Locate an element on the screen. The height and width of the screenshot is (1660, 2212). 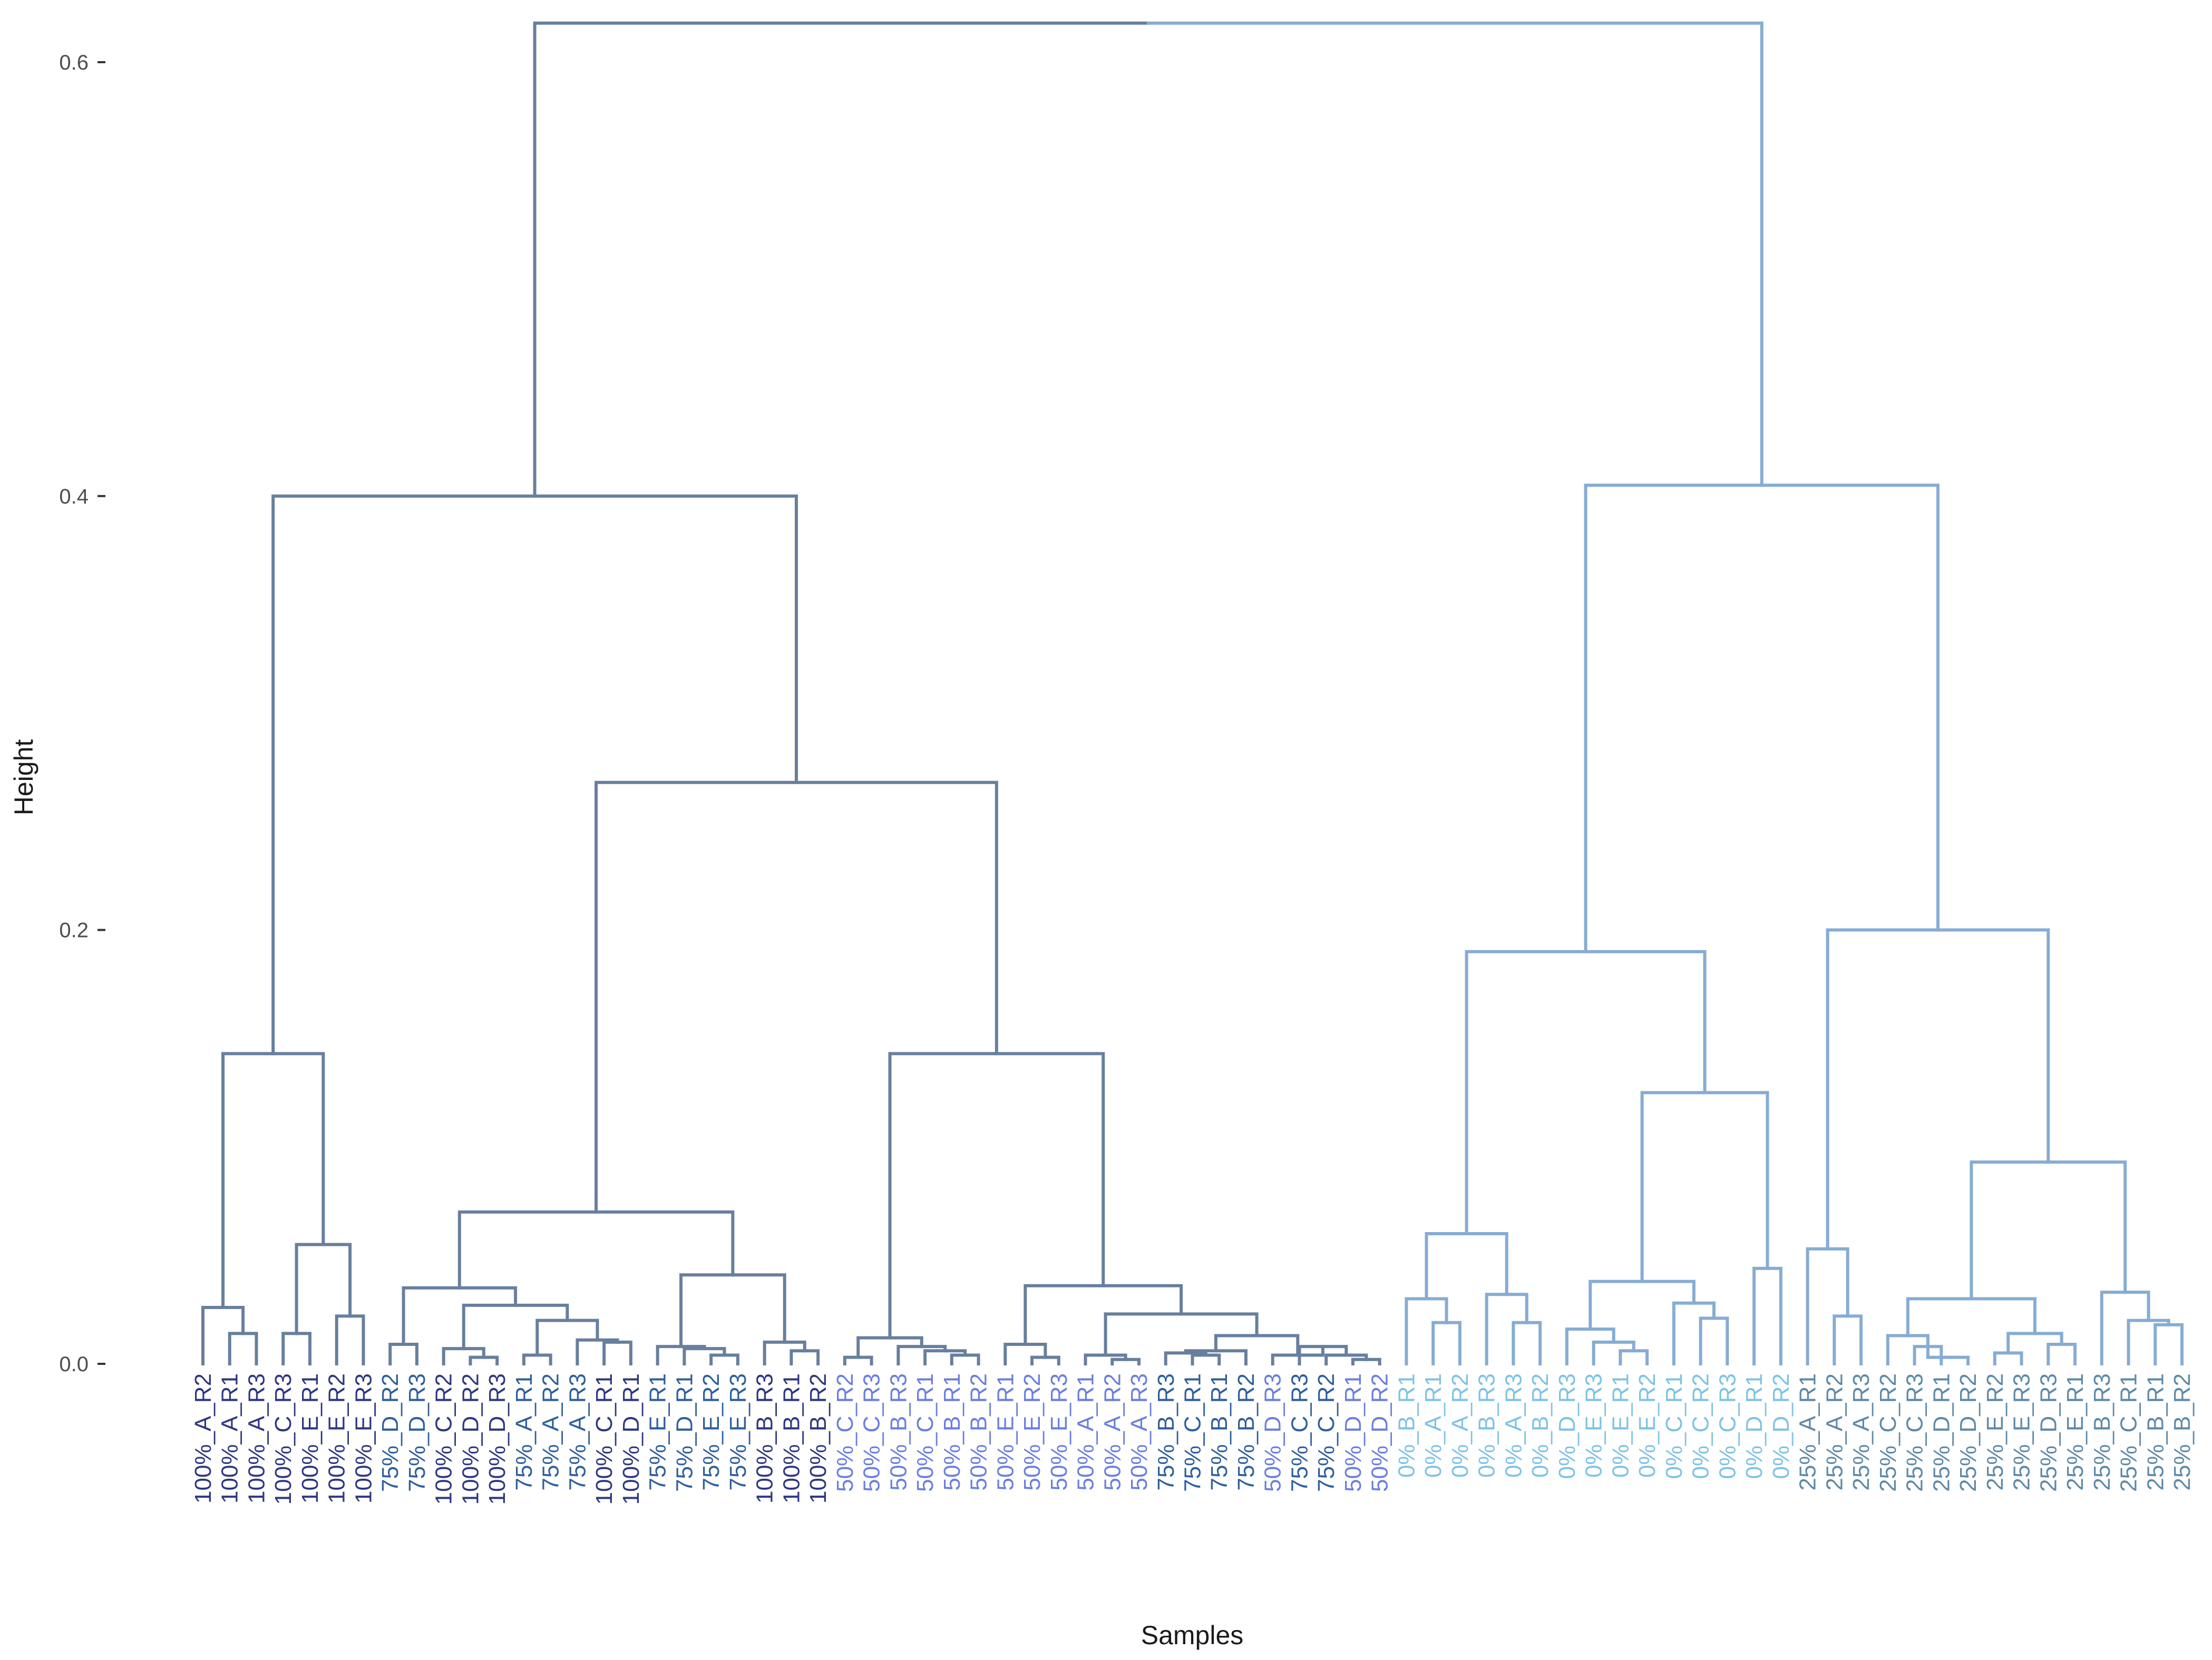
leaf-label: 100%_D_R3 is located at coordinates (497, 1439).